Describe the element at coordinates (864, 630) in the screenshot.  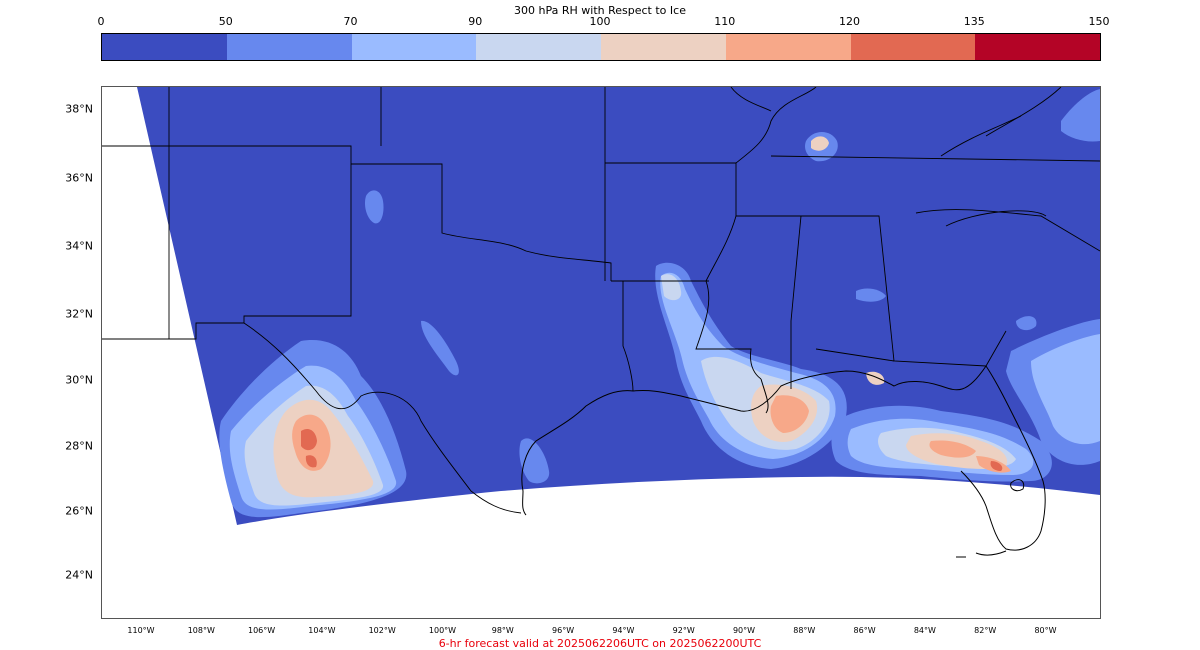
I see `longitude-label: 86°W` at that location.